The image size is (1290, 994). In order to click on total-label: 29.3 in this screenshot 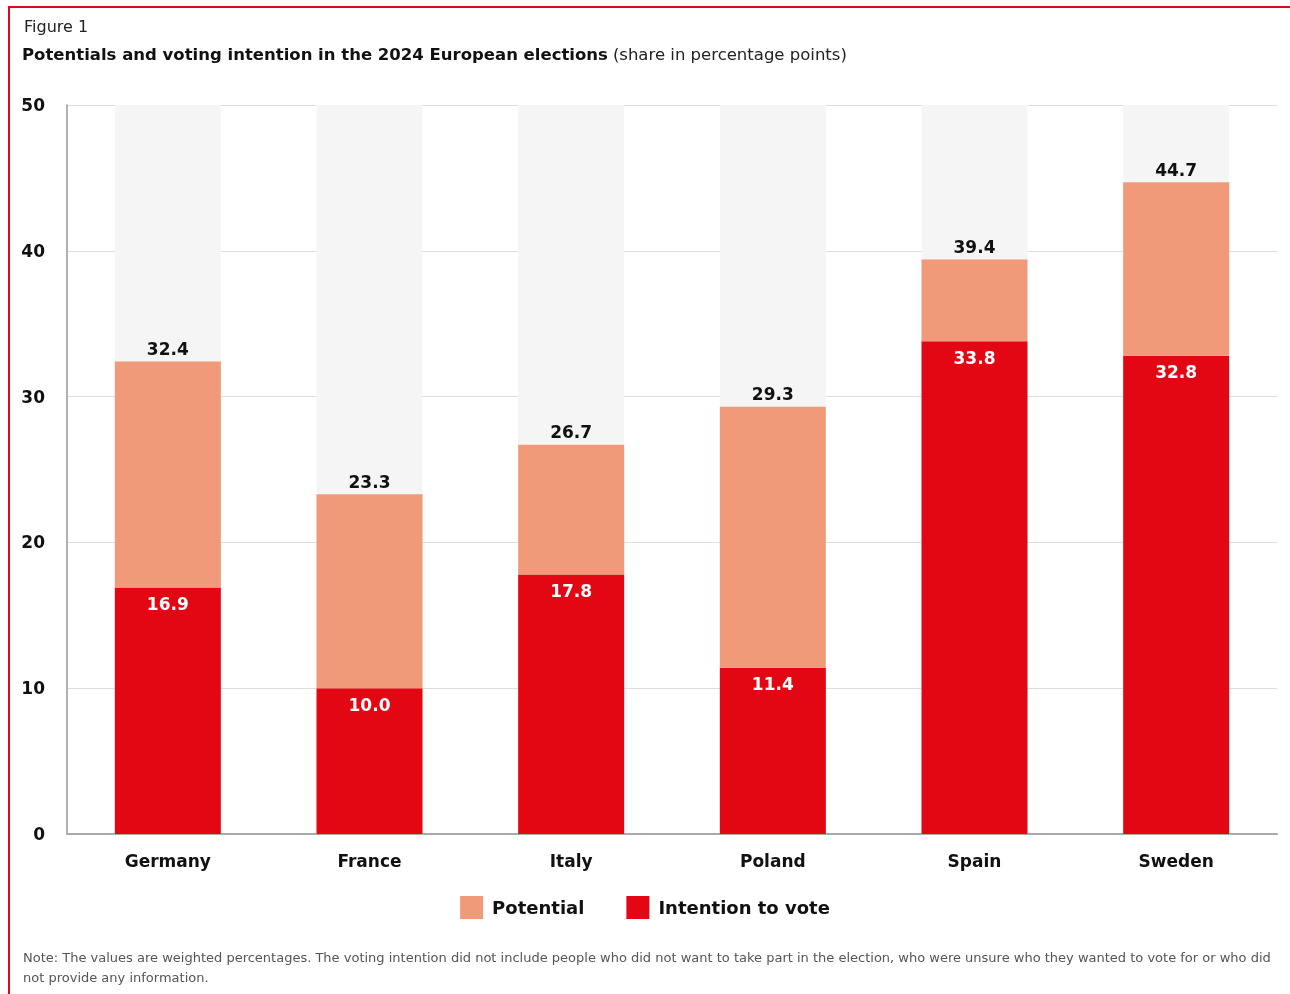, I will do `click(772, 394)`.